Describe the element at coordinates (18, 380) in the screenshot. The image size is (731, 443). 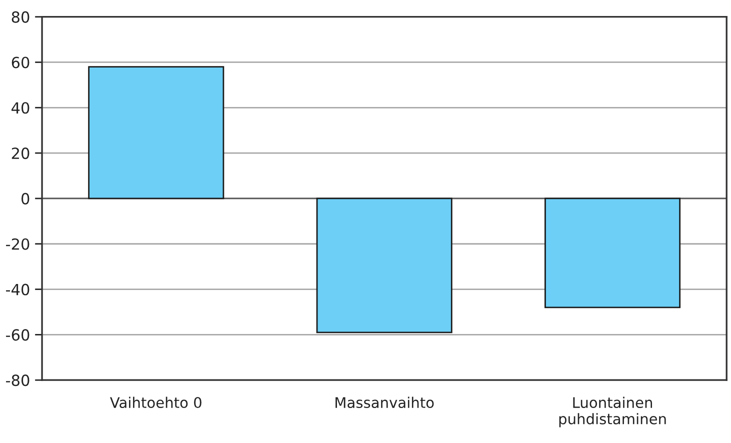
I see `y-tick-label: -80` at that location.